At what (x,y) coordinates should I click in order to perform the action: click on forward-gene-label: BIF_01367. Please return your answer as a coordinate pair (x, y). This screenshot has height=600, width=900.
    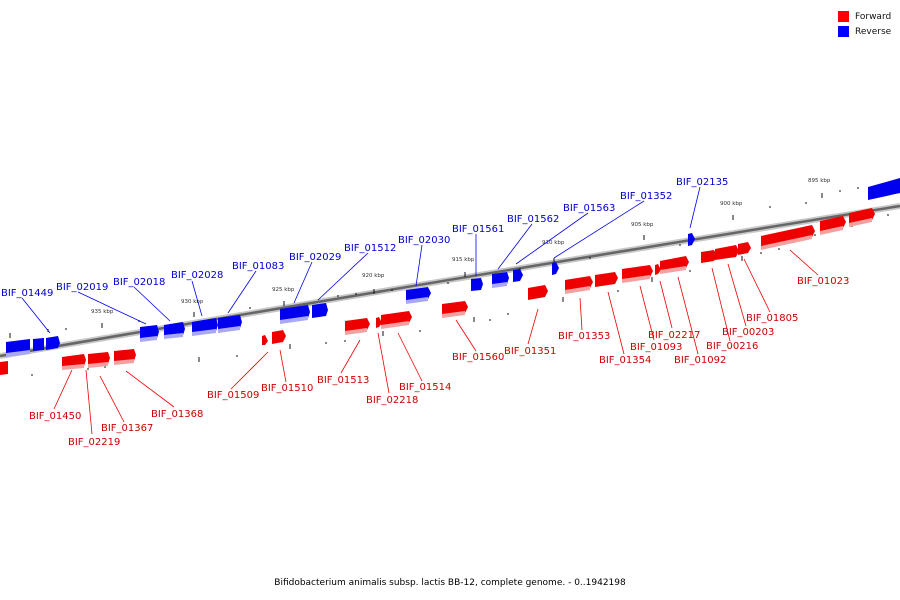
    Looking at the image, I should click on (127, 428).